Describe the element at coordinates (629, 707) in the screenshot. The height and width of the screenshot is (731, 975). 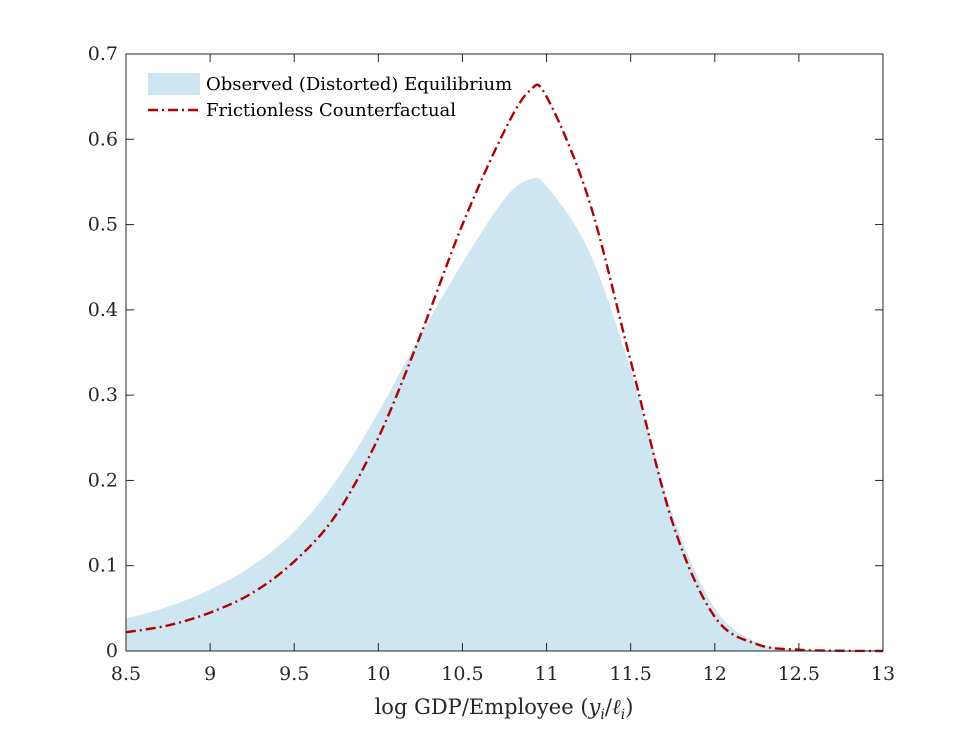
I see `x-axis-title-close: )` at that location.